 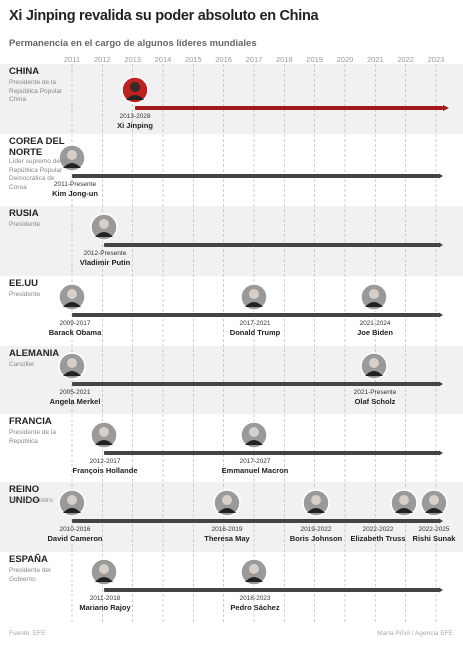 I want to click on country-role: Presidente de la República, so click(x=32, y=437).